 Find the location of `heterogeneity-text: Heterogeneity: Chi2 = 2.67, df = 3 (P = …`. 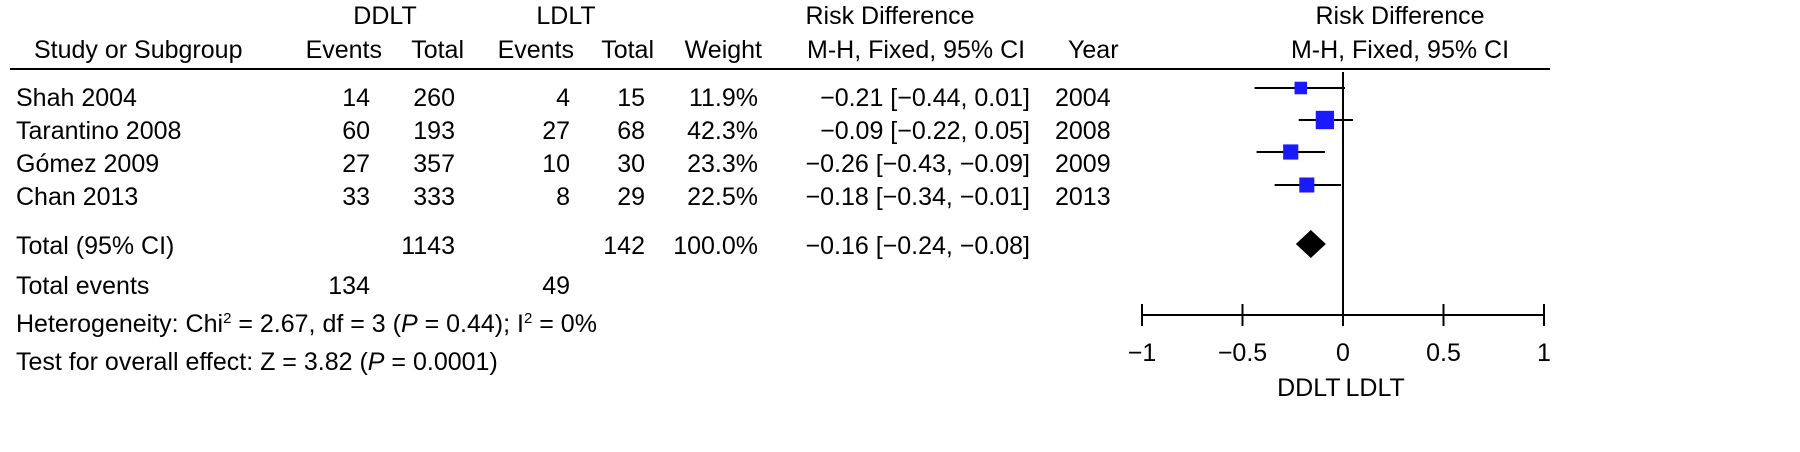

heterogeneity-text: Heterogeneity: Chi2 = 2.67, df = 3 (P = … is located at coordinates (306, 324).